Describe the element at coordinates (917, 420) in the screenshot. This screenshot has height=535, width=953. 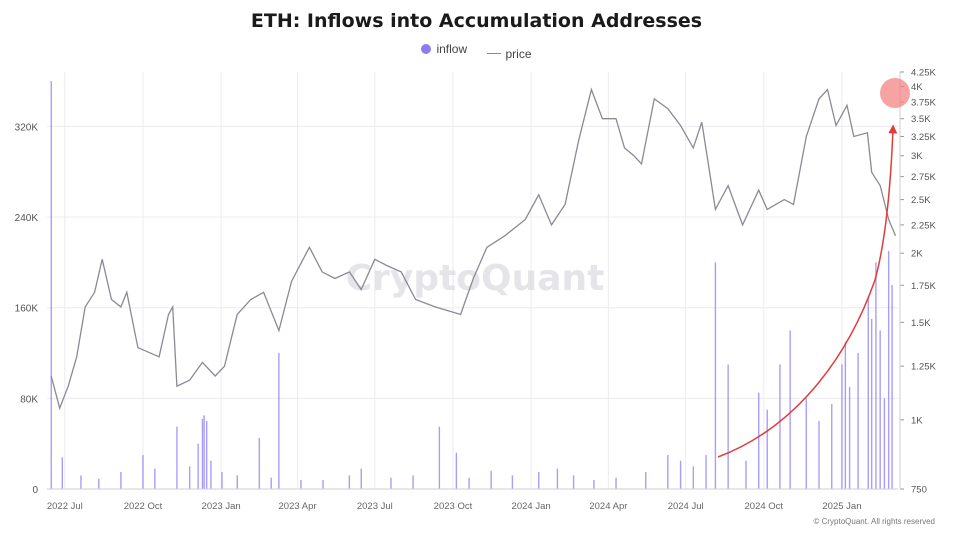
I see `y-right-tick-label: 1K` at that location.